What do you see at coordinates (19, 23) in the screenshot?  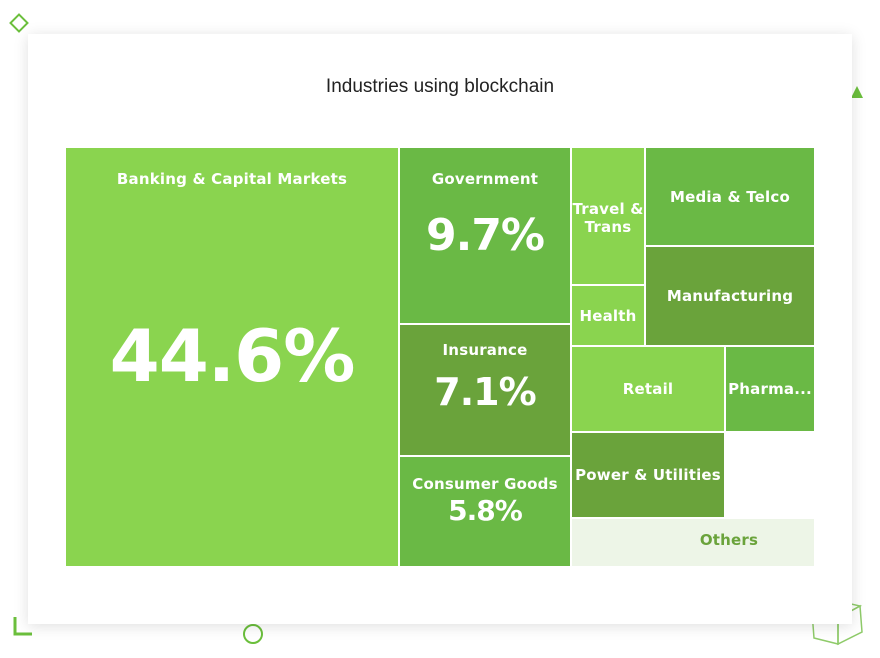 I see `diamond-icon` at bounding box center [19, 23].